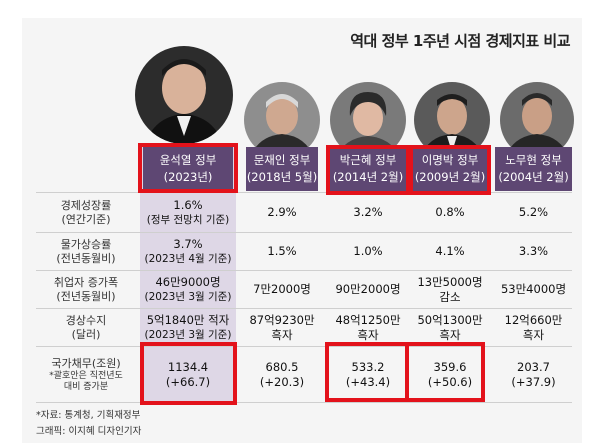  What do you see at coordinates (282, 319) in the screenshot?
I see `cell-value: 87억9230만` at bounding box center [282, 319].